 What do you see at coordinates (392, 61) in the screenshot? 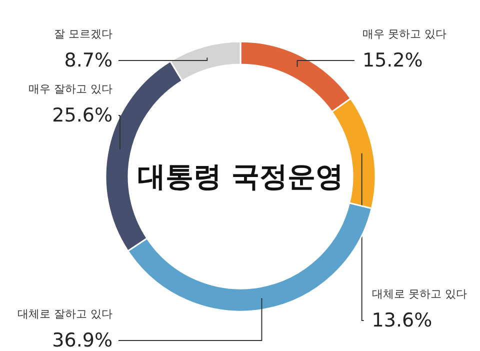
I see `data-label: 15.2%` at bounding box center [392, 61].